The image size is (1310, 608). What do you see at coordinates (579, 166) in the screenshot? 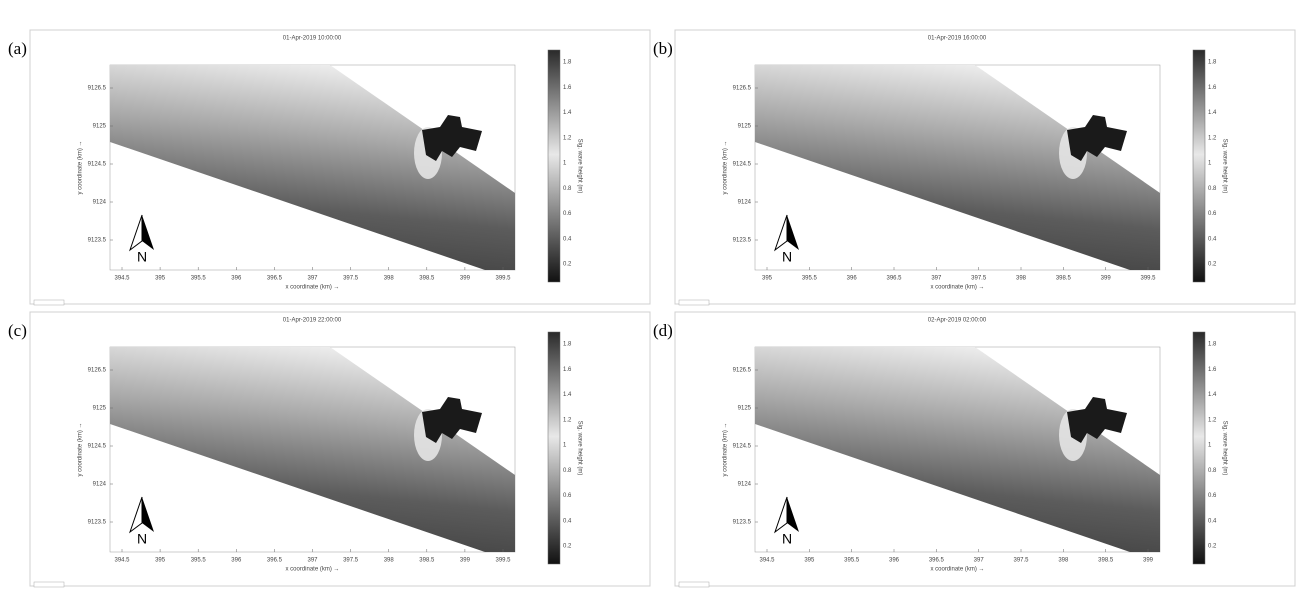
I see `colorbar-label: Sig. wave height (m)` at bounding box center [579, 166].